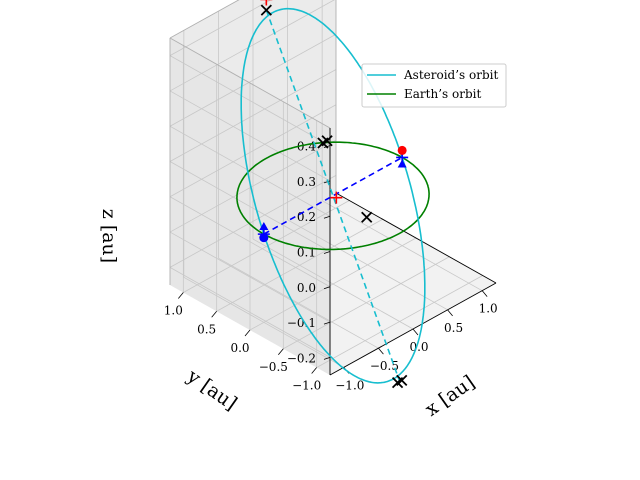  Describe the element at coordinates (450, 396) in the screenshot. I see `x-axis-label: x [au]` at that location.